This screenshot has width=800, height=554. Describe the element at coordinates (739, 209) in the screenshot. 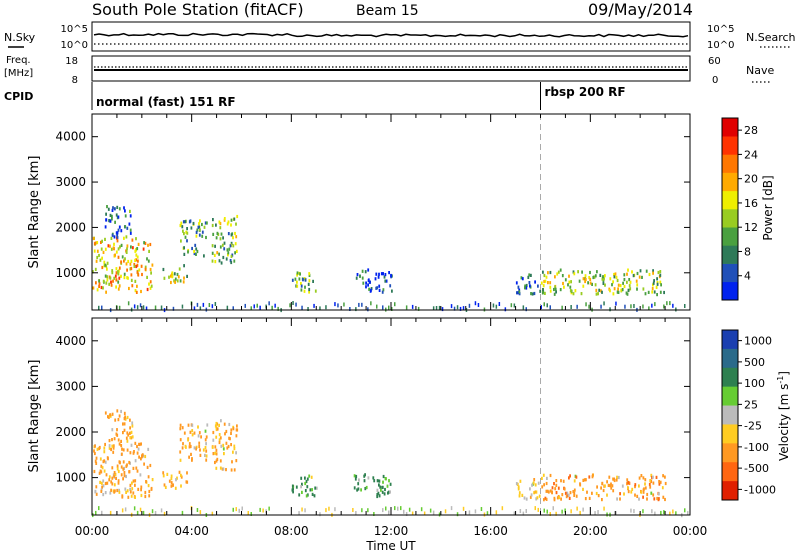

I see `power-colorbar: 4 8 12 16 20 24 28` at that location.